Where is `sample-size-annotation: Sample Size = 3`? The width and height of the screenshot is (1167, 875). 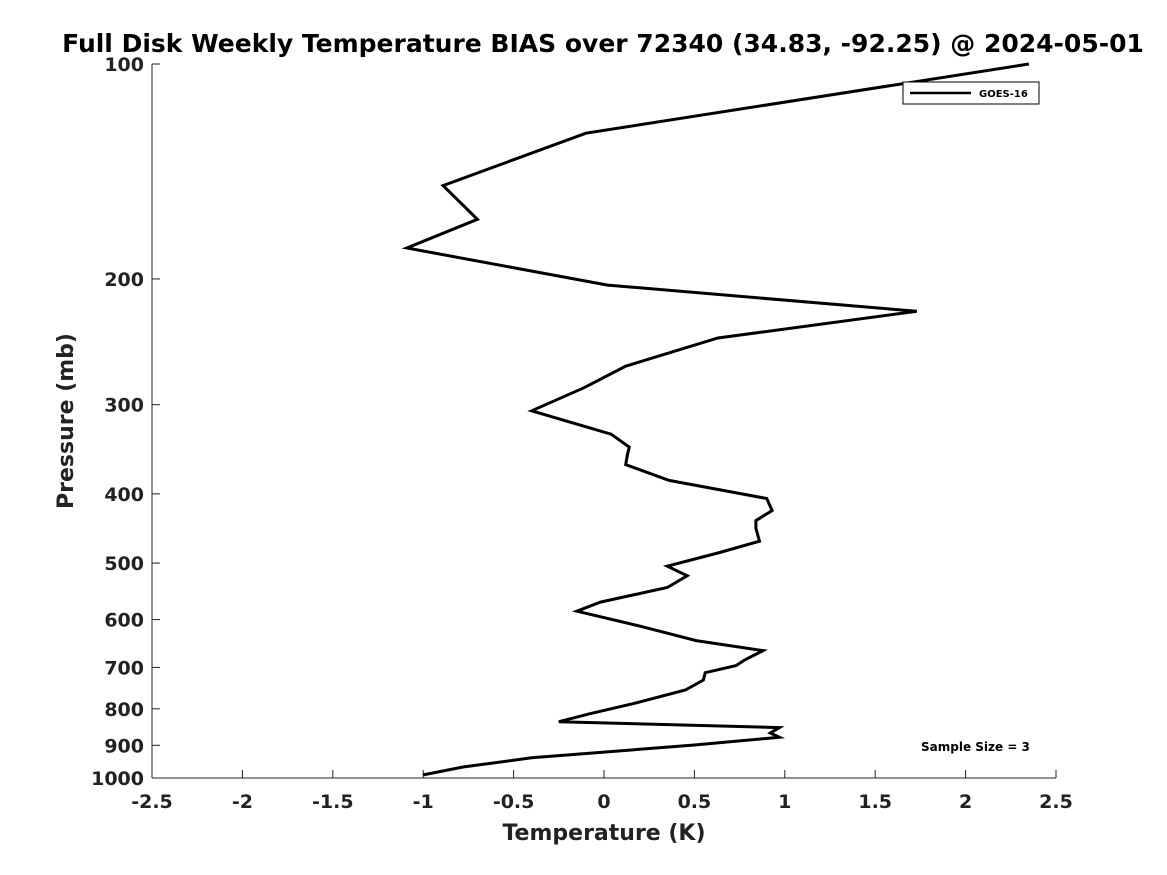 sample-size-annotation: Sample Size = 3 is located at coordinates (975, 747).